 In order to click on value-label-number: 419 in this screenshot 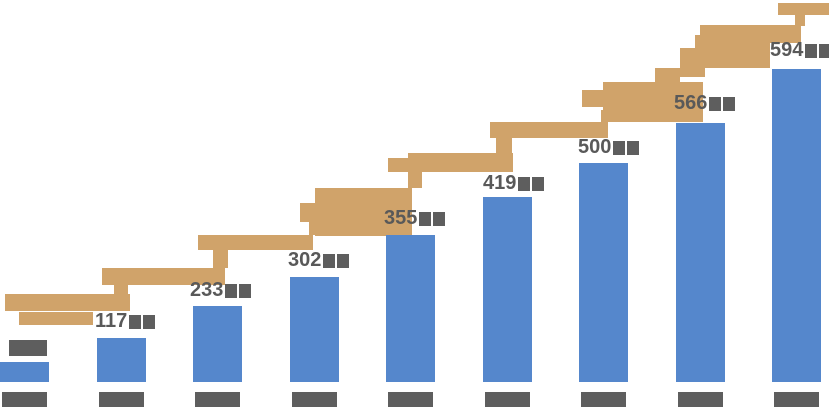, I will do `click(500, 183)`.